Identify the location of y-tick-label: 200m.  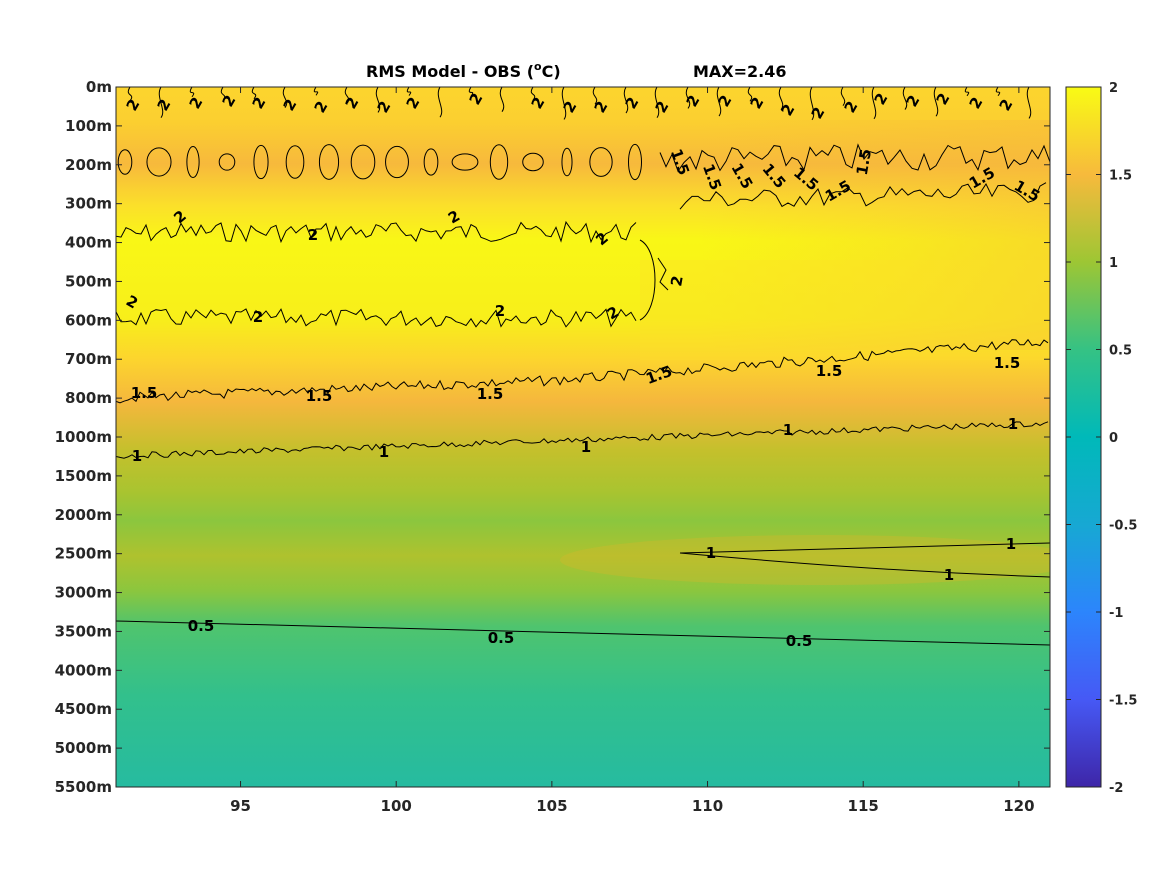
(88, 165).